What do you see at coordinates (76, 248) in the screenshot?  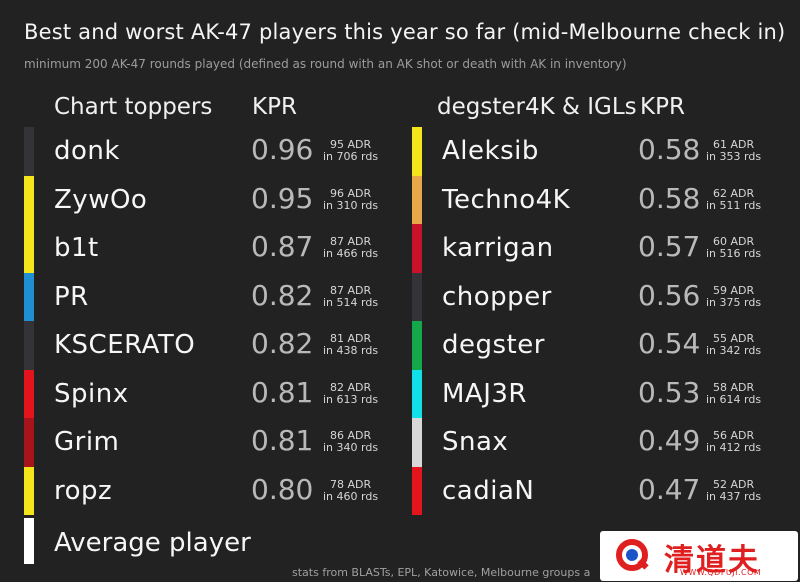 I see `player-name: b1t` at bounding box center [76, 248].